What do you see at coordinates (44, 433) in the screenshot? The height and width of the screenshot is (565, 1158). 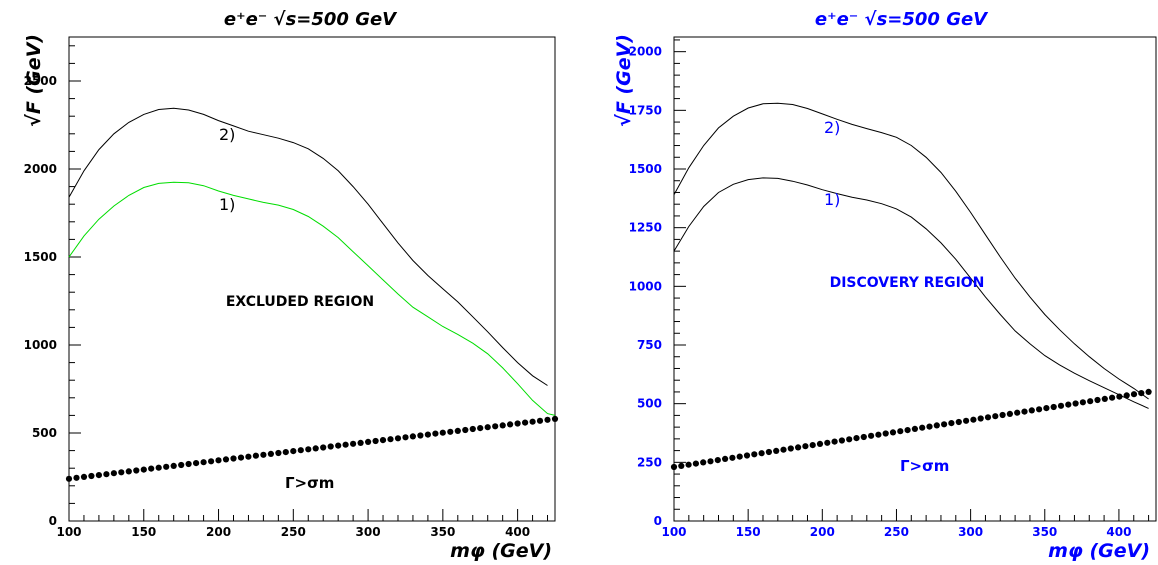 I see `y-tick-label: 500` at bounding box center [44, 433].